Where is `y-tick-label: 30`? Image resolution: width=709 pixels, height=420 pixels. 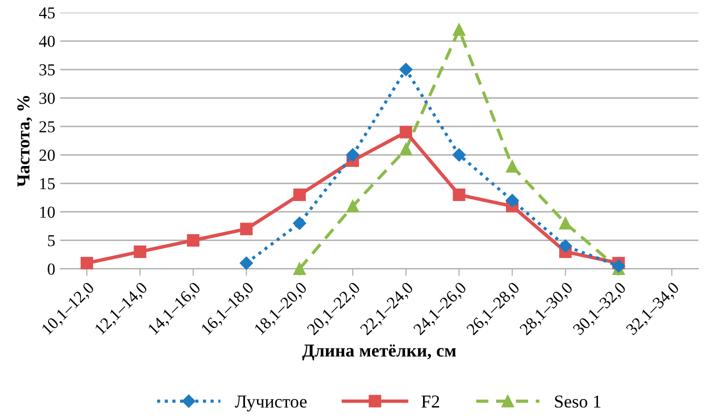
y-tick-label: 30 is located at coordinates (47, 98).